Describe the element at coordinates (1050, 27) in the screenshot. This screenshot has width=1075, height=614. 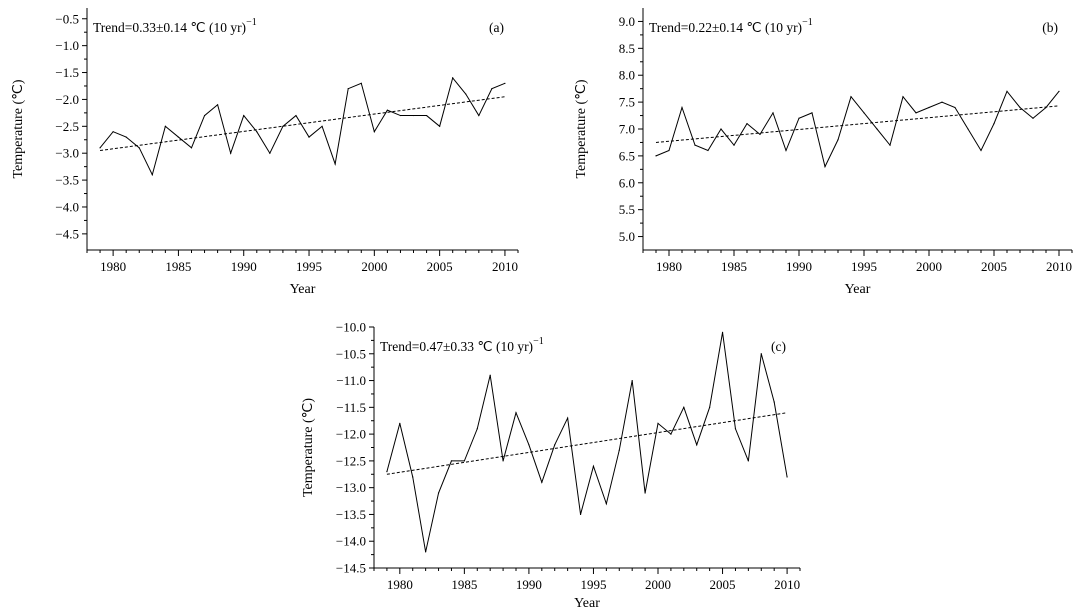
I see `panel-label: (b)` at that location.